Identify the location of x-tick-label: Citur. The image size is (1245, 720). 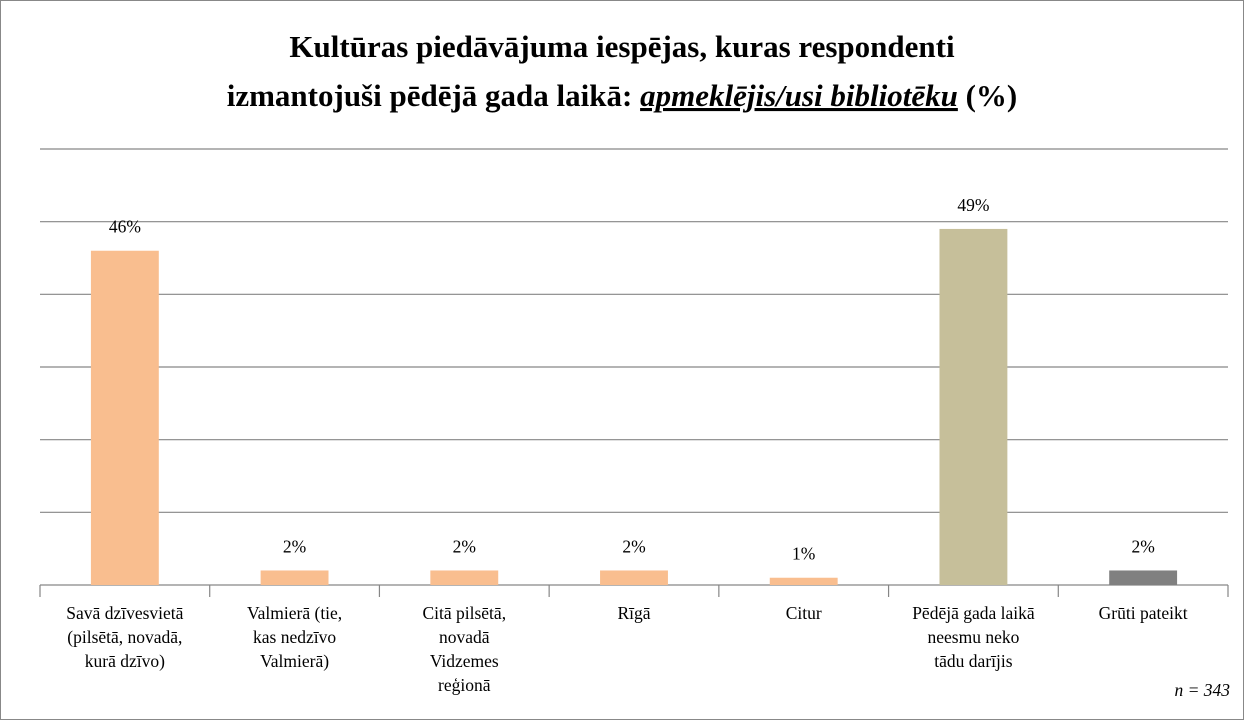
(804, 613).